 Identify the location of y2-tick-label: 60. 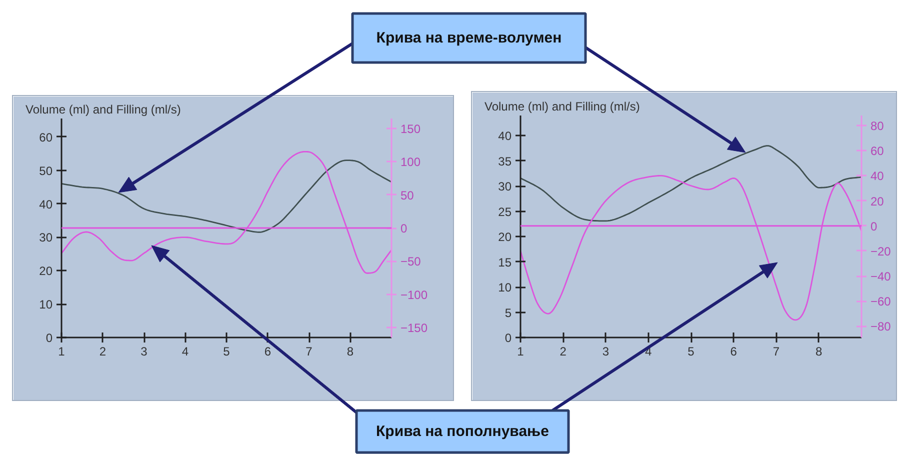
(877, 151).